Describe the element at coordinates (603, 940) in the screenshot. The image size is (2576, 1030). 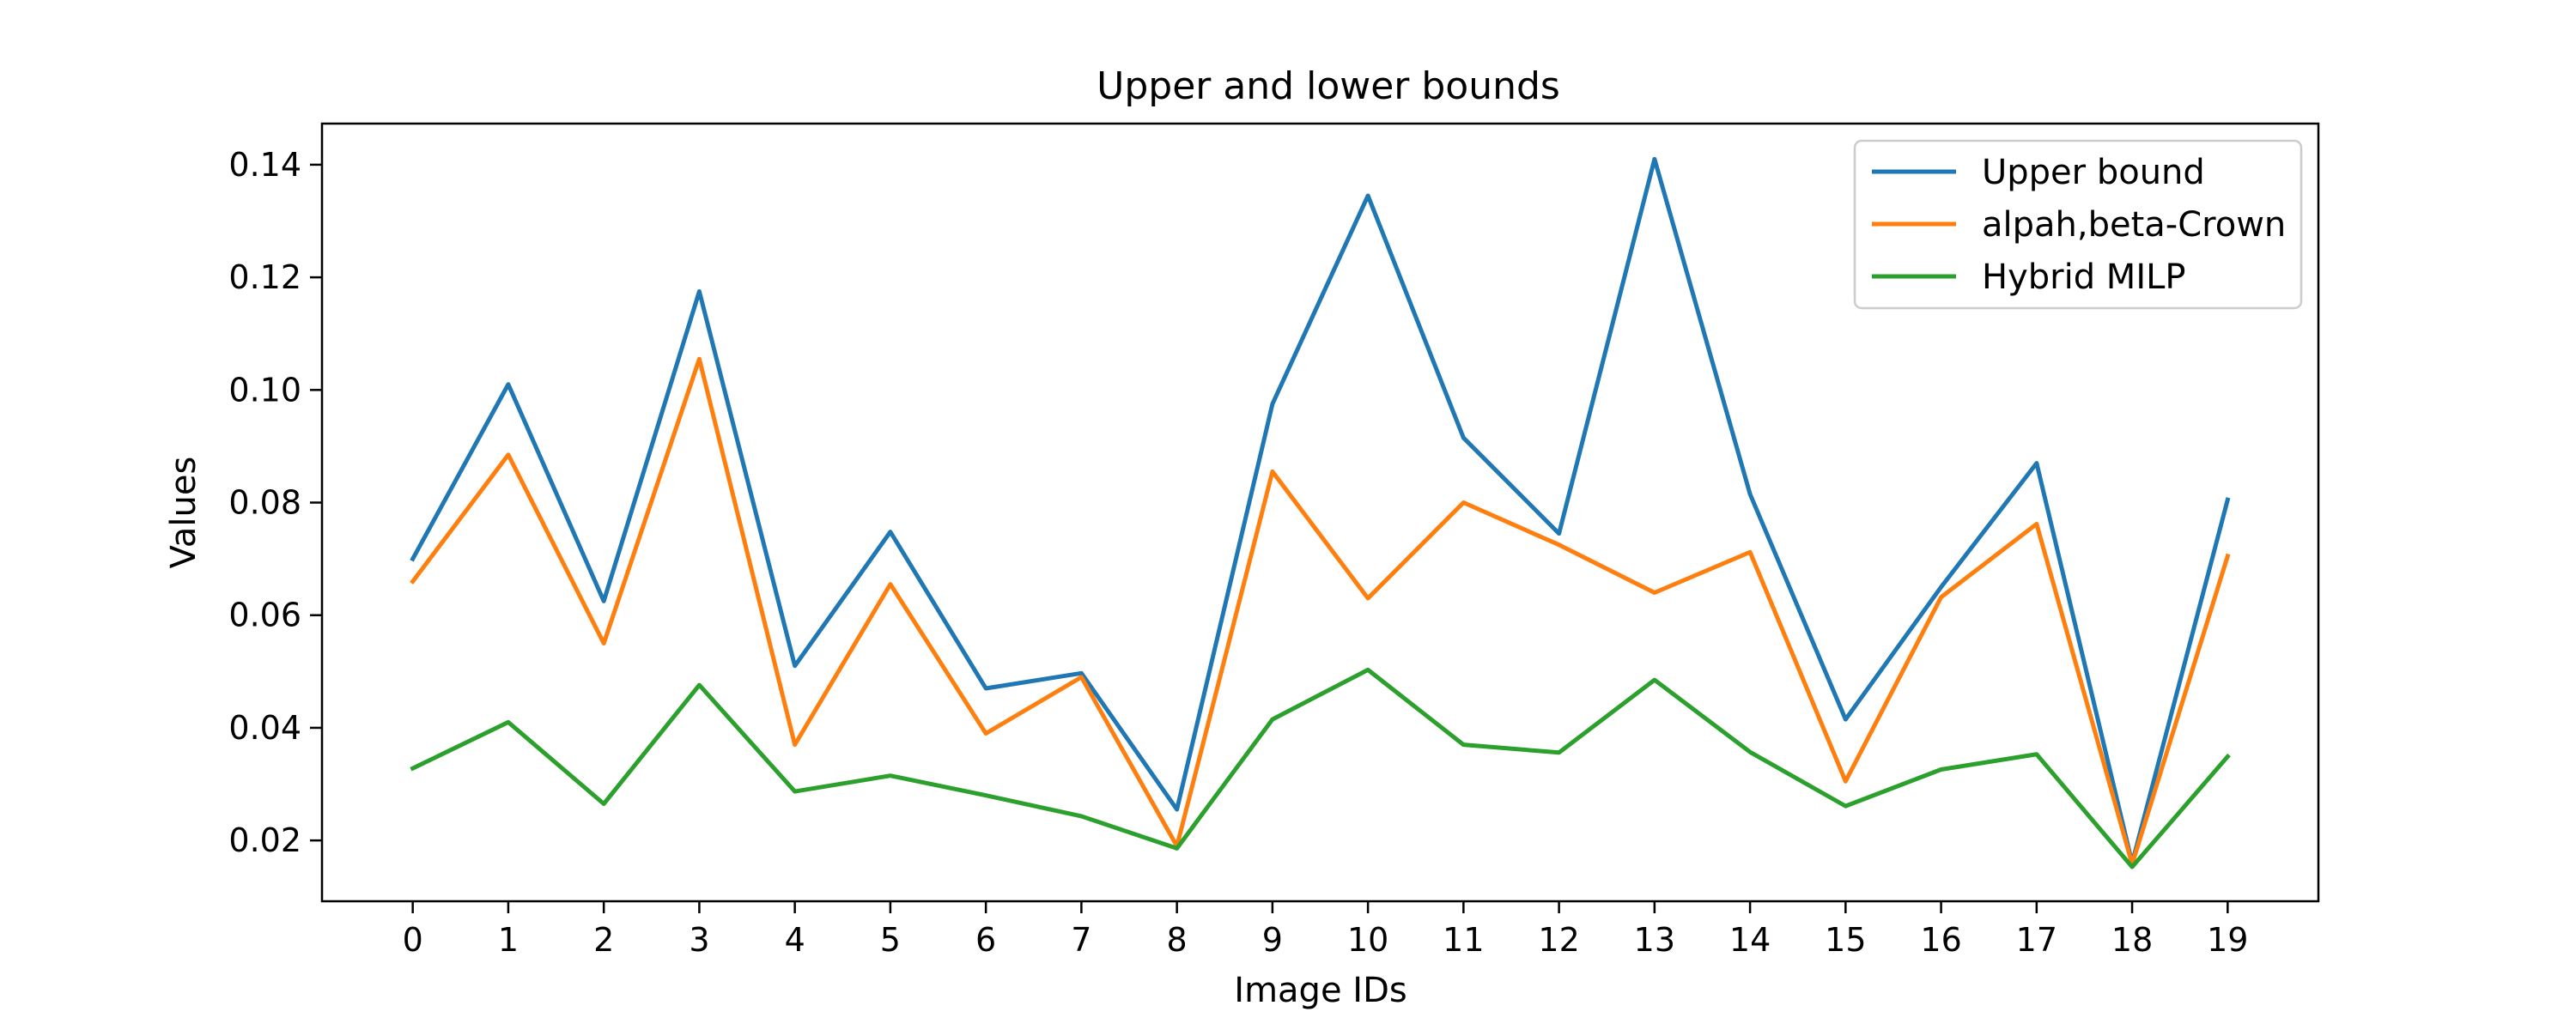
I see `x-tick-label: 2` at that location.